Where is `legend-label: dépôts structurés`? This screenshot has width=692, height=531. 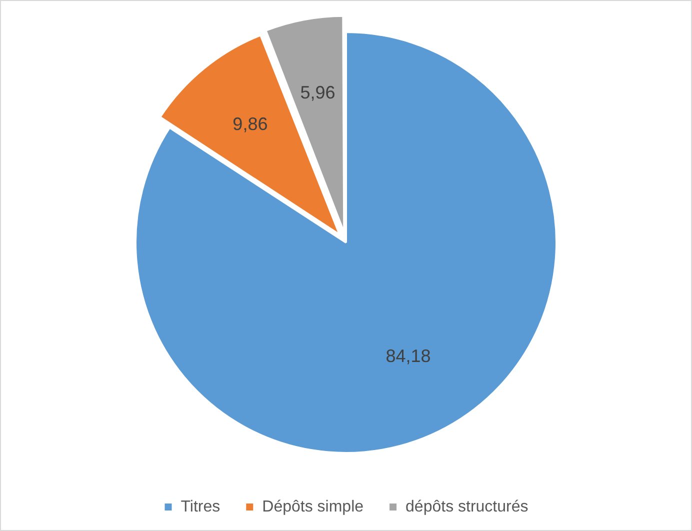 legend-label: dépôts structurés is located at coordinates (467, 507).